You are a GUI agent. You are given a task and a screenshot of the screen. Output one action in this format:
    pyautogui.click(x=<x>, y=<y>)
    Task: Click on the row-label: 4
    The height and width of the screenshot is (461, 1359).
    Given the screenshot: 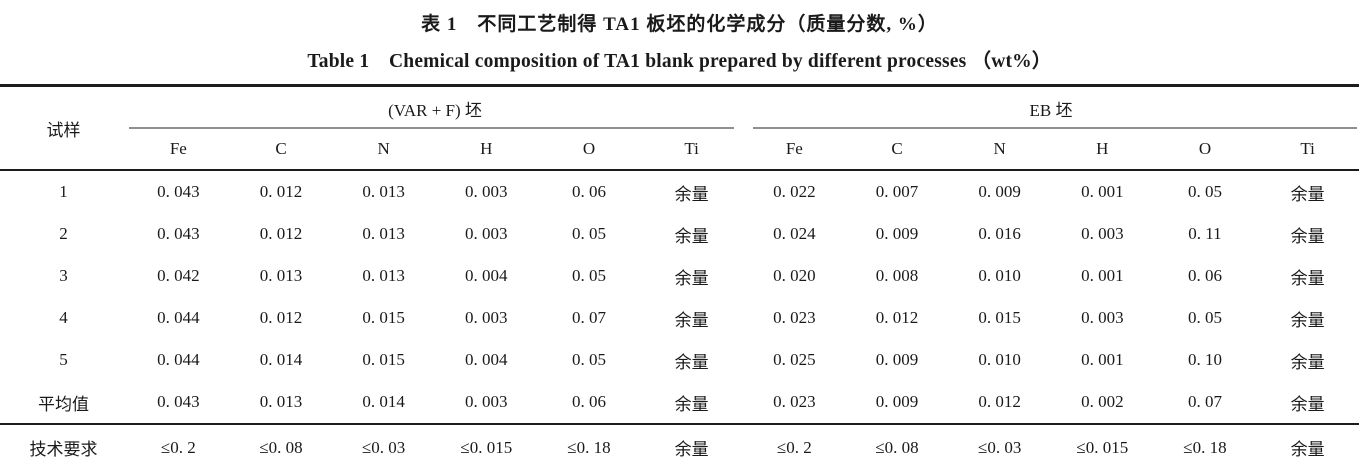 What is the action you would take?
    pyautogui.click(x=63, y=317)
    